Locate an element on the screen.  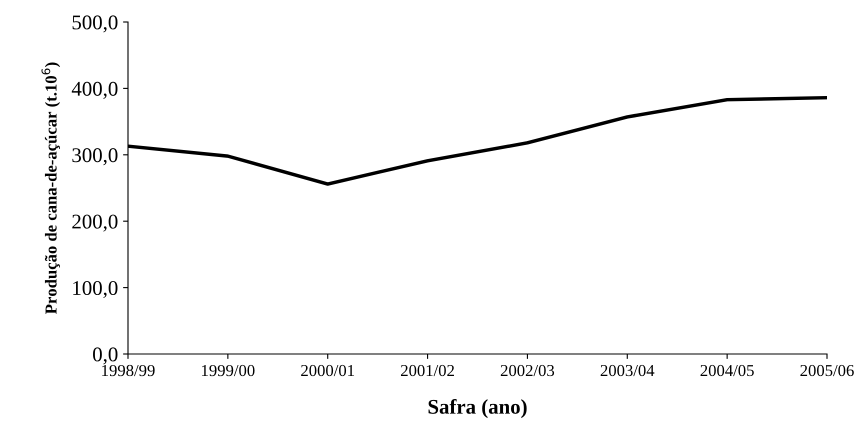
y-tick-label: 400,0 is located at coordinates (95, 90).